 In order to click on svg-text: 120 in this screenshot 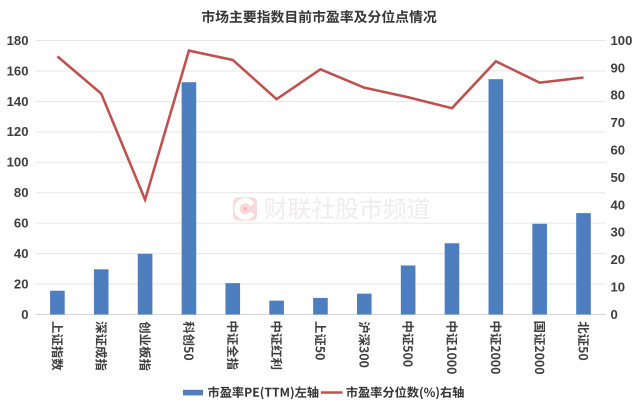, I will do `click(18, 131)`.